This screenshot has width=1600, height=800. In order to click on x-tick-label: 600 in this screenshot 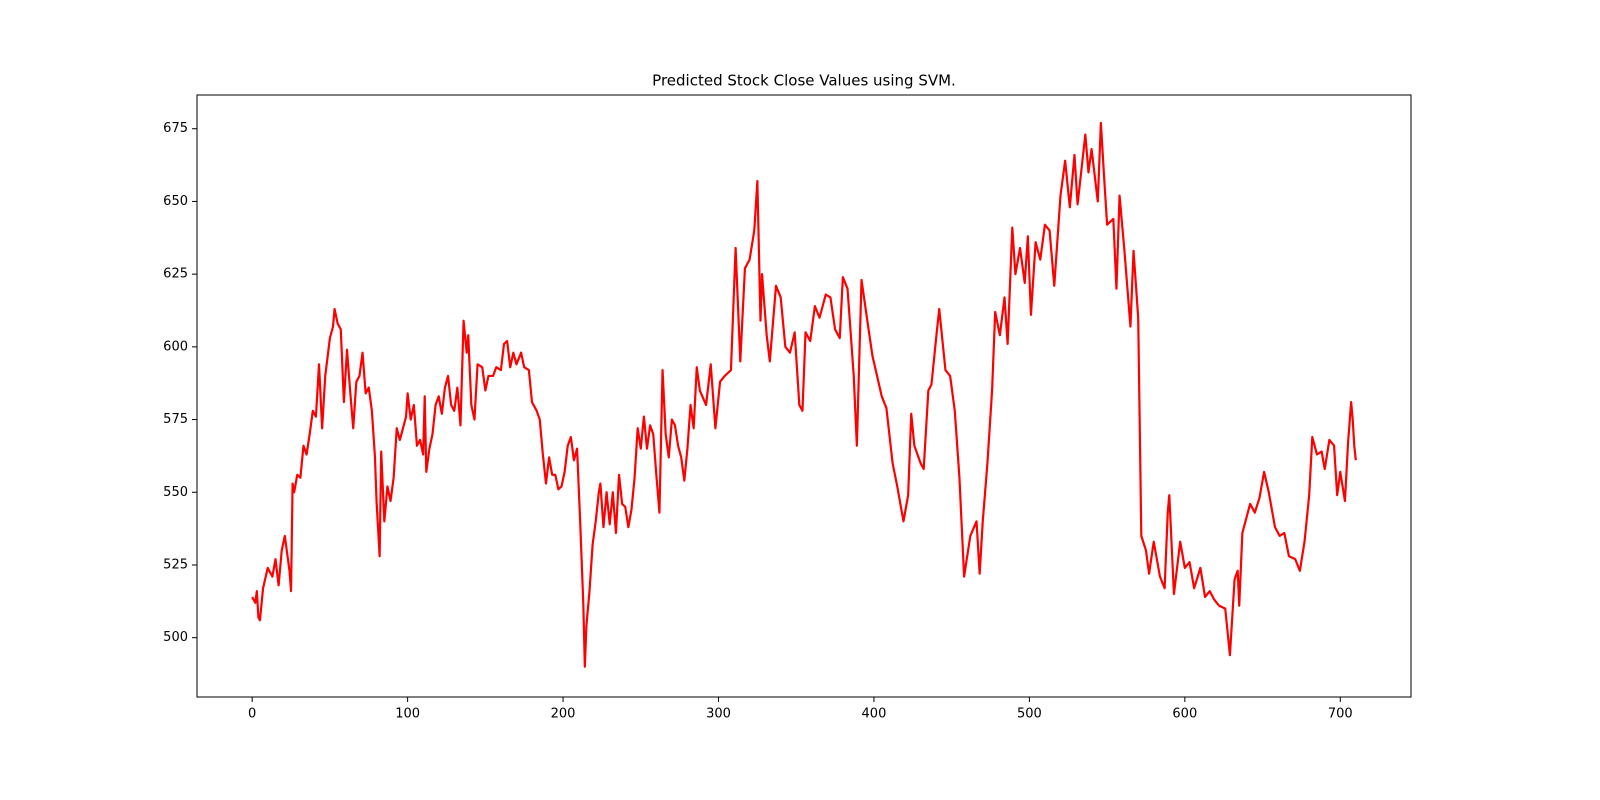, I will do `click(1184, 714)`.